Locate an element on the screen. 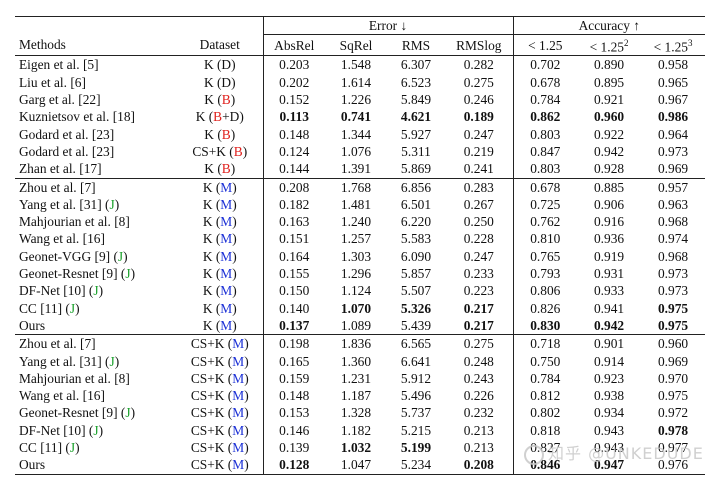 This screenshot has height=483, width=720. value-cell: 0.784 is located at coordinates (545, 378).